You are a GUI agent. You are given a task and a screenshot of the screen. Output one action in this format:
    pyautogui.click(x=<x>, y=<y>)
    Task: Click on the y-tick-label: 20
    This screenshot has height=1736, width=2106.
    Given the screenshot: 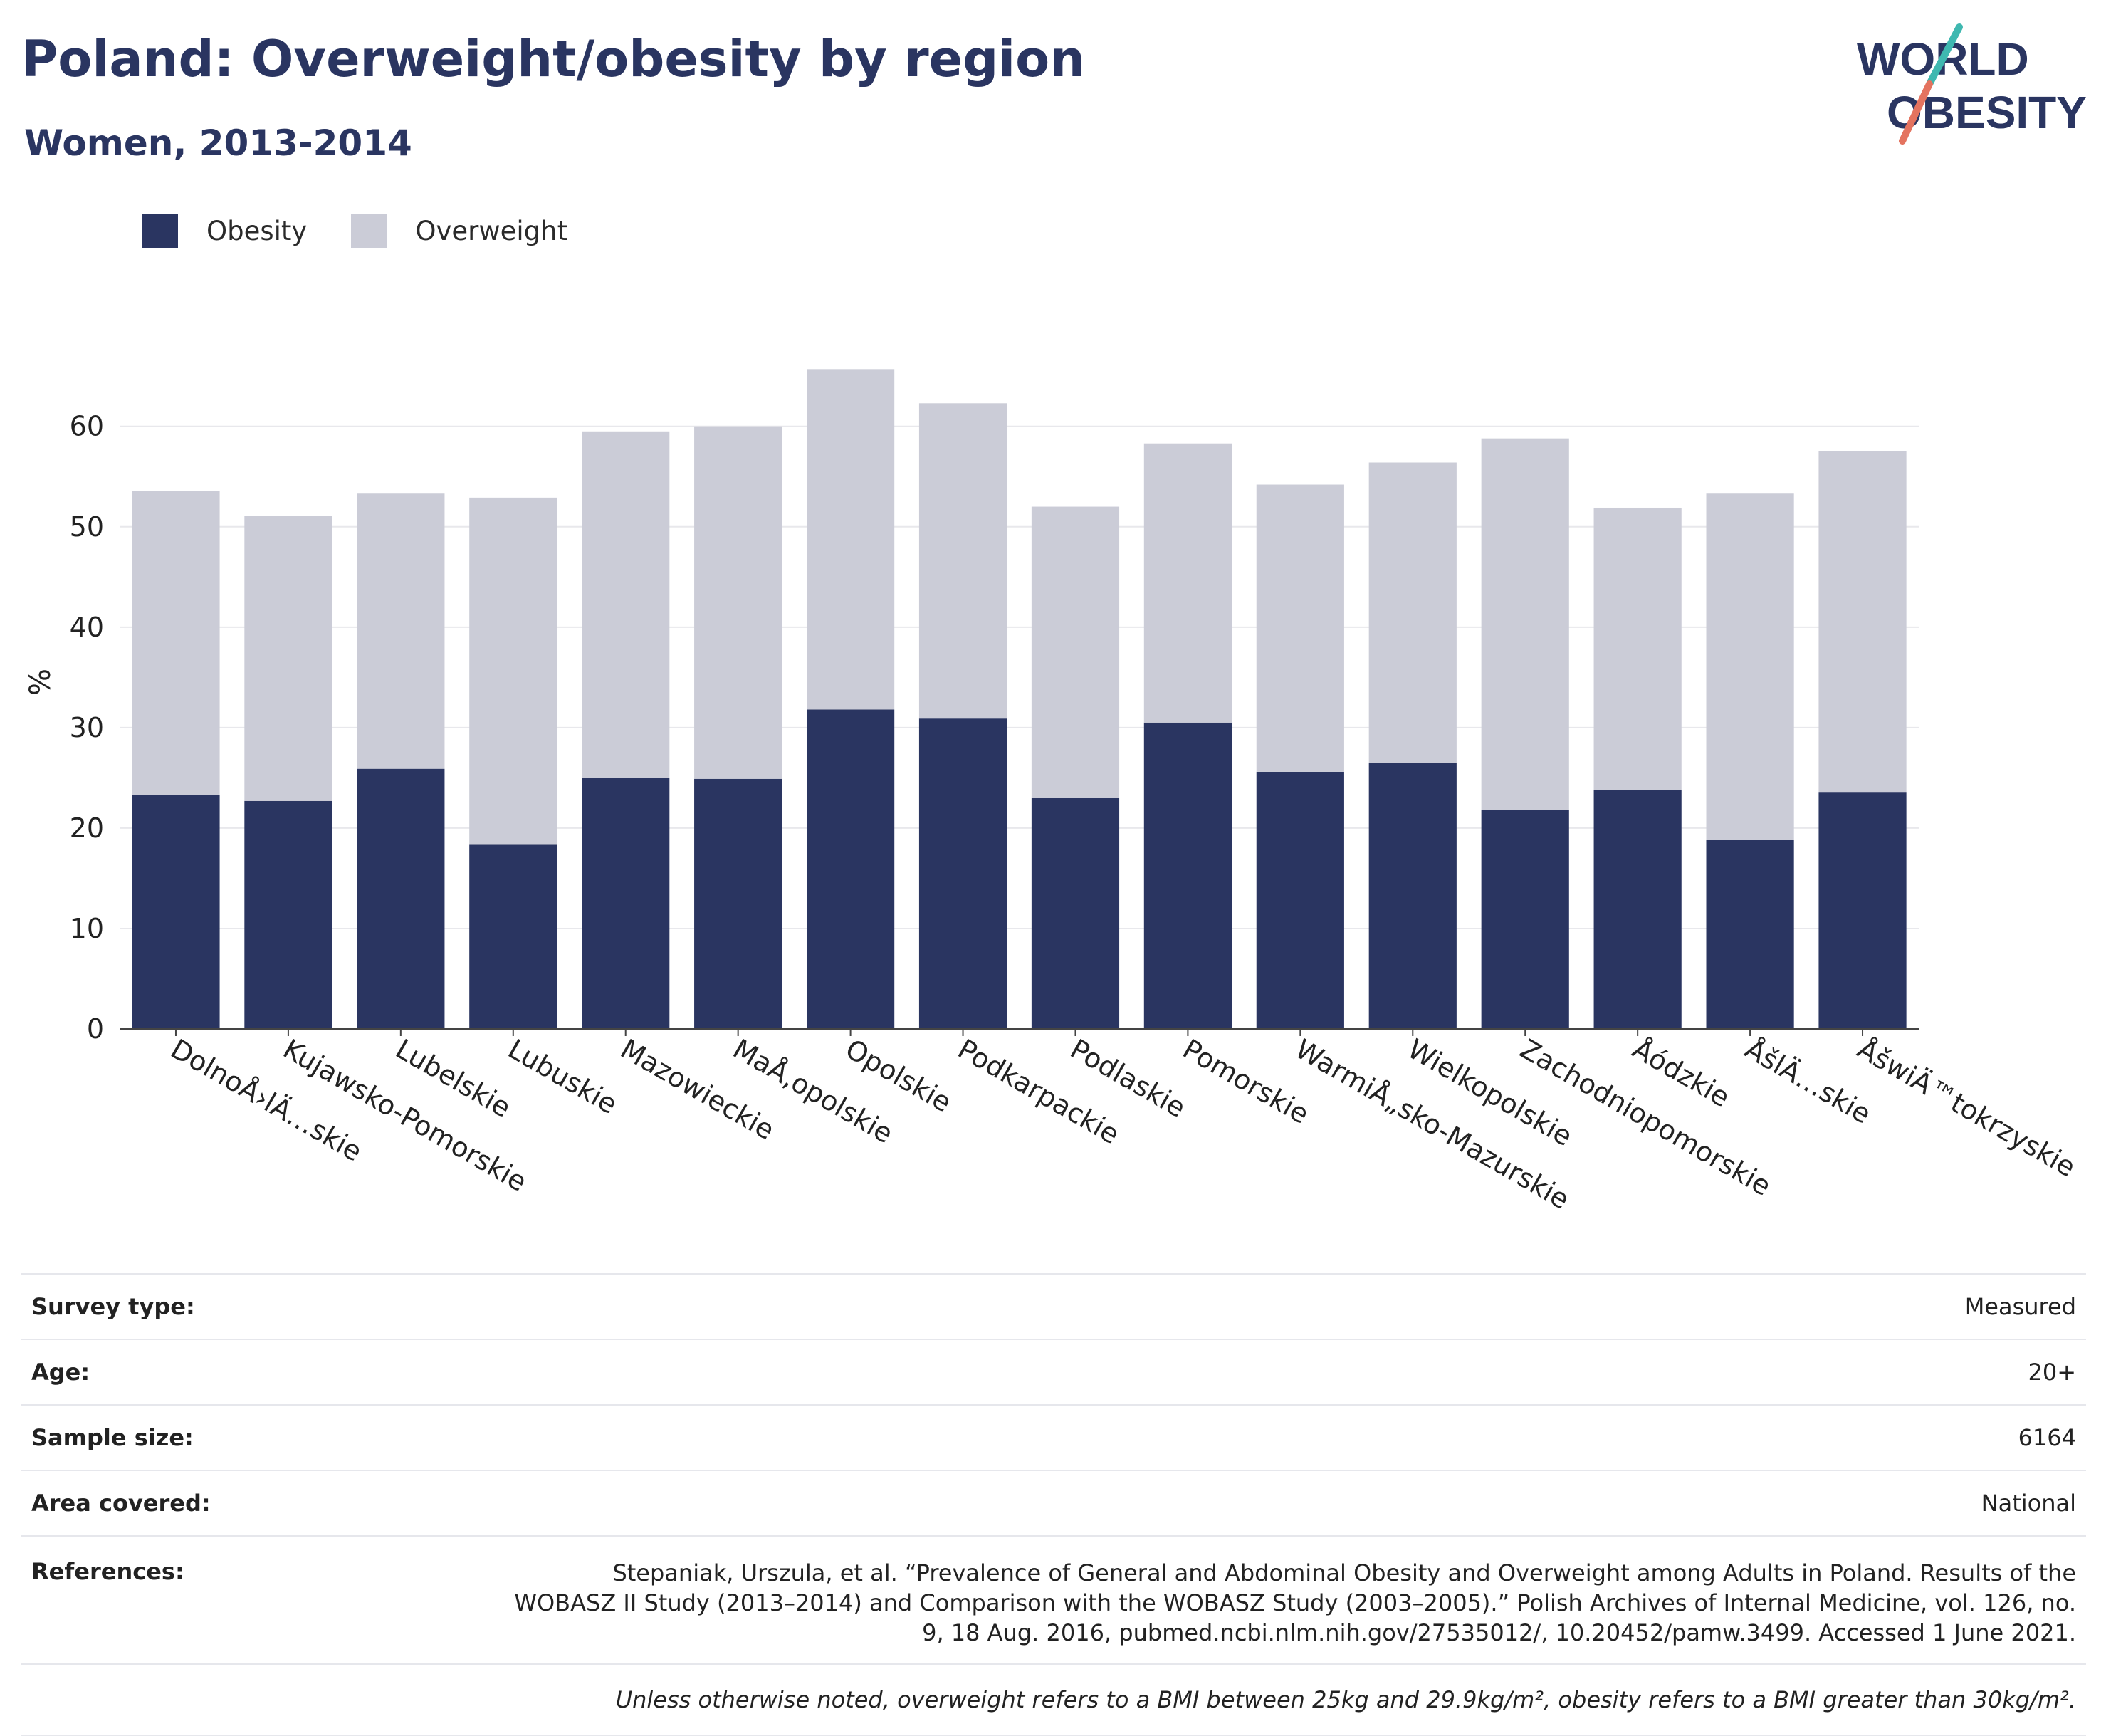 What is the action you would take?
    pyautogui.click(x=87, y=828)
    